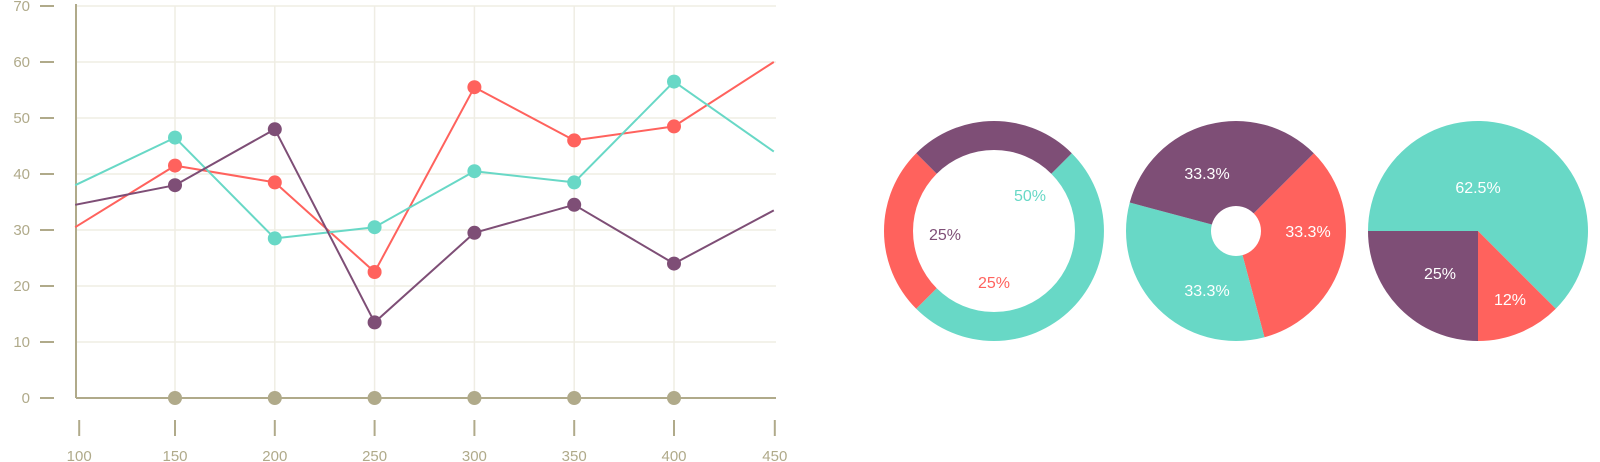  I want to click on x-tick-label: 450, so click(774, 455).